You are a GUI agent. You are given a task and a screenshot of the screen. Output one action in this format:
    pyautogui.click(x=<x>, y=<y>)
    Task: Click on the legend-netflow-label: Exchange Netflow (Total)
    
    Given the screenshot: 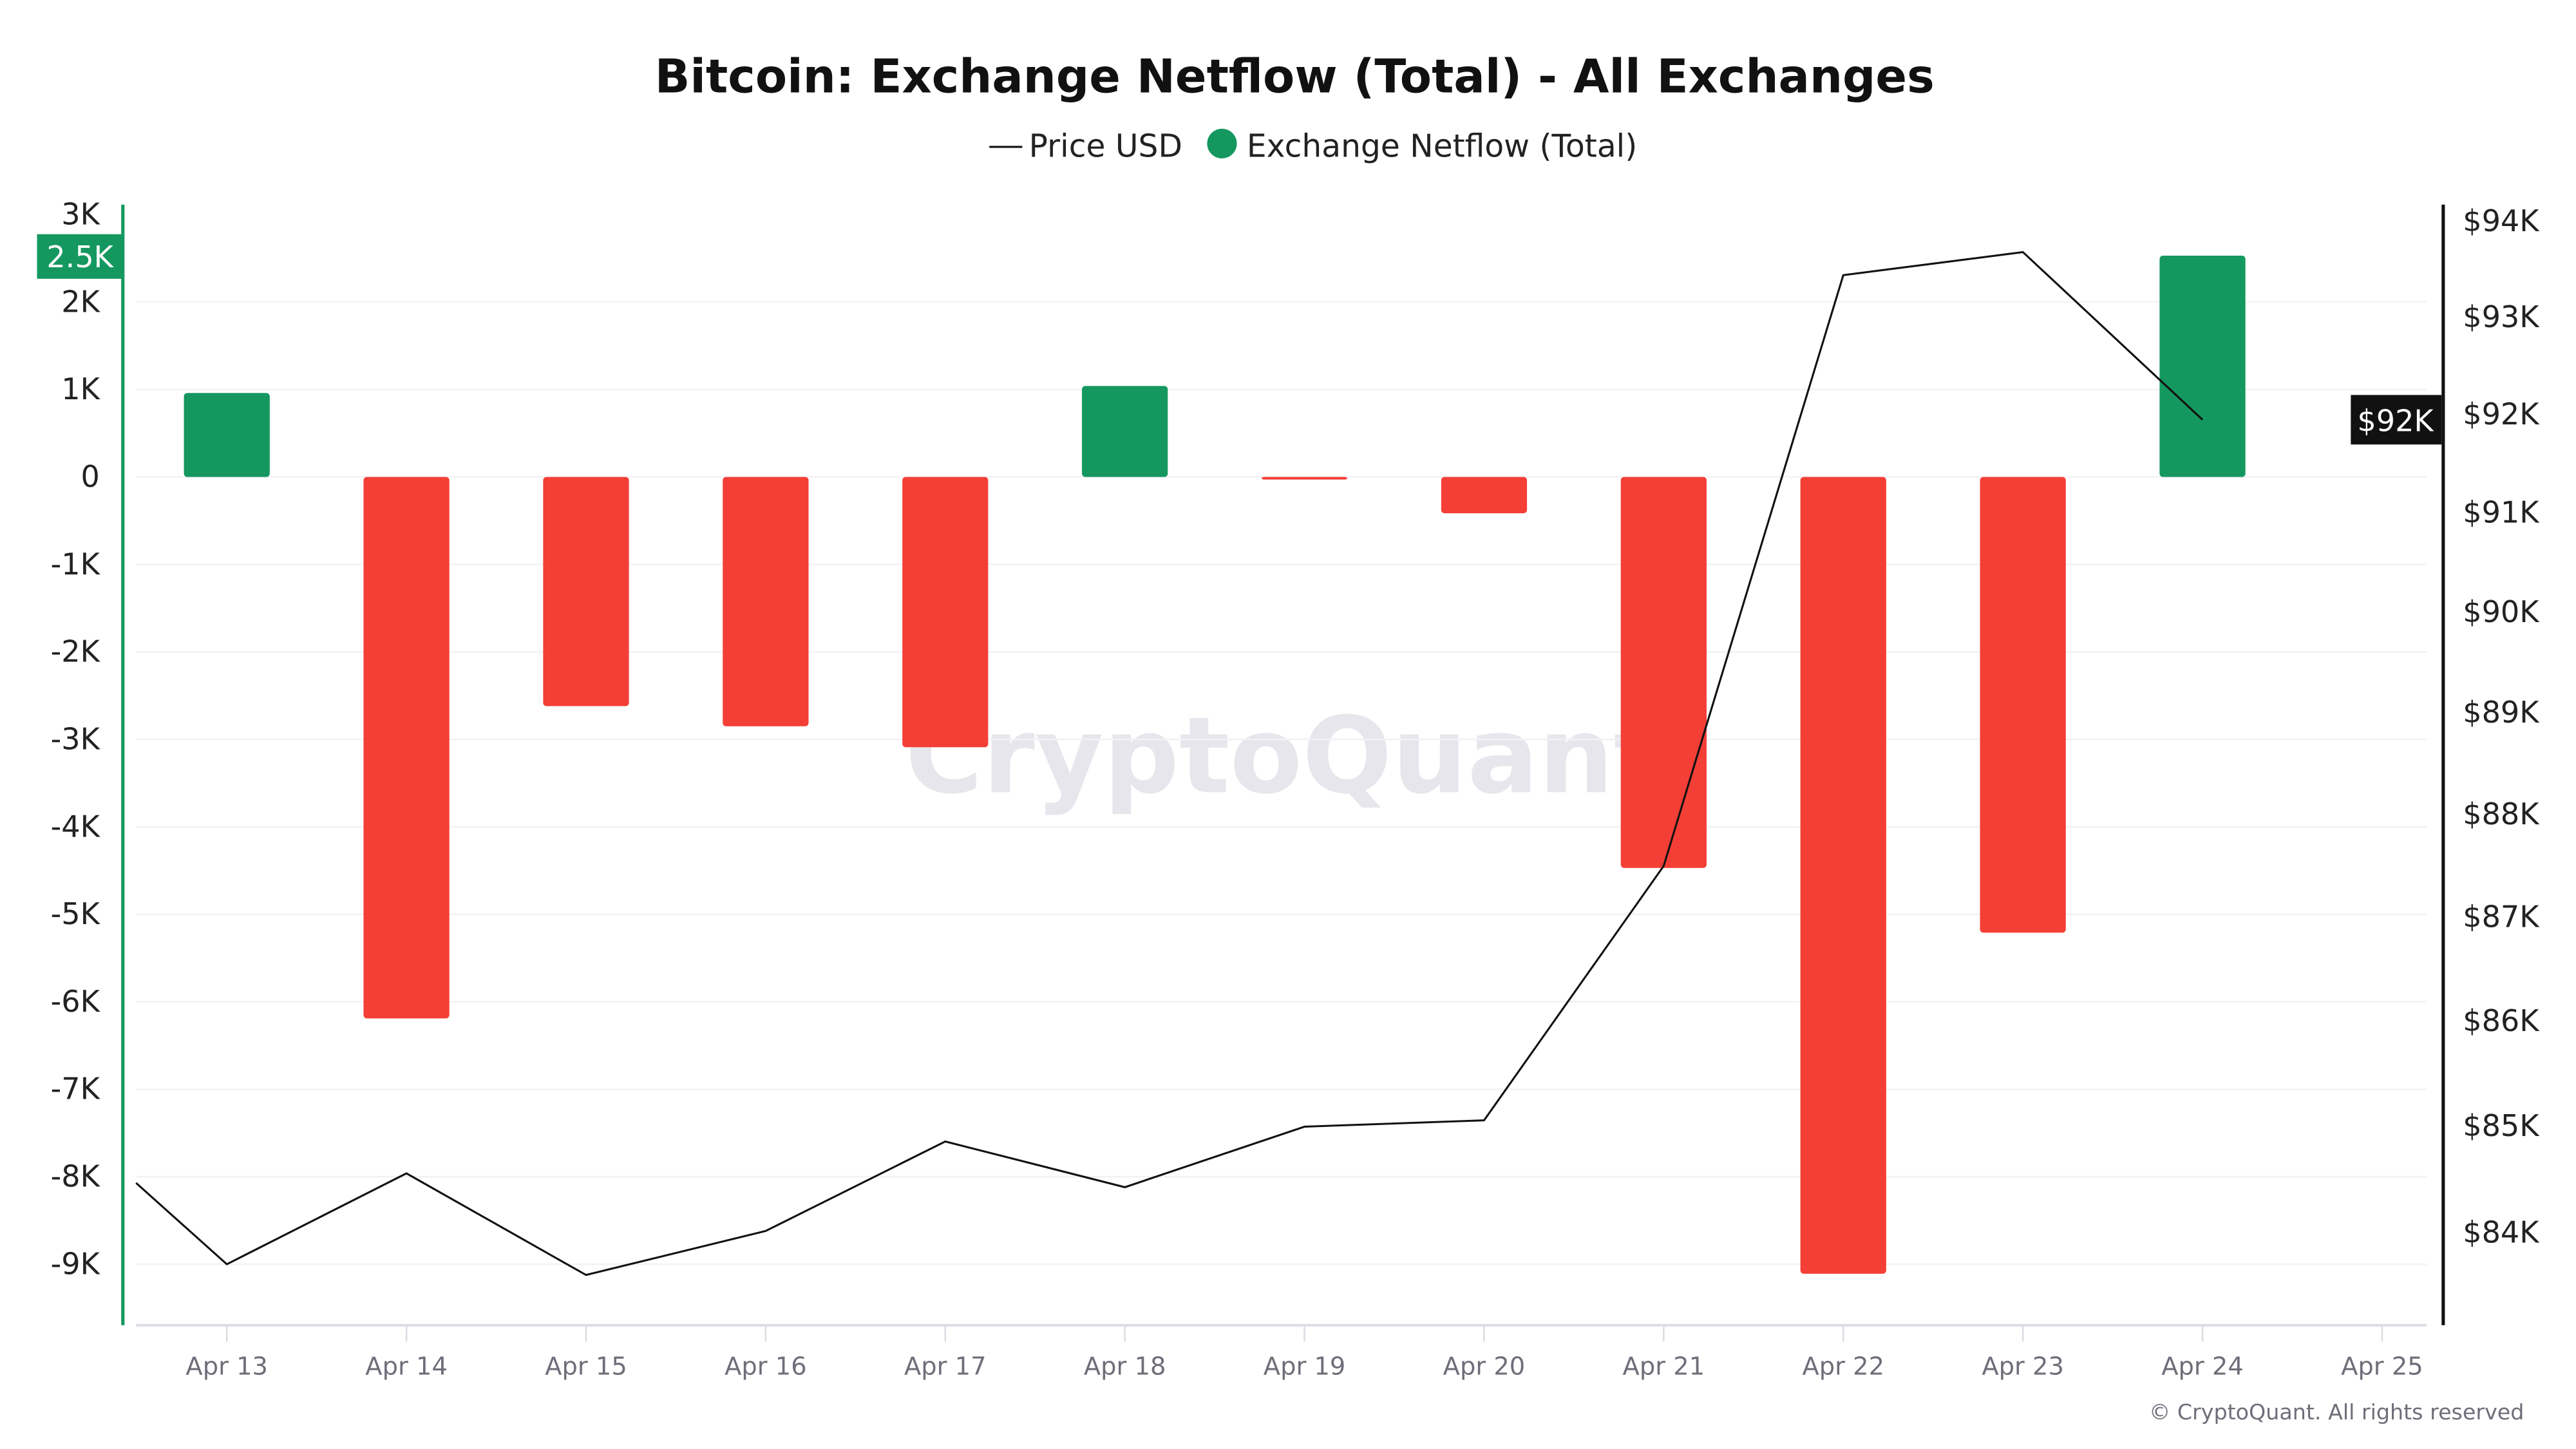 What is the action you would take?
    pyautogui.click(x=1442, y=146)
    